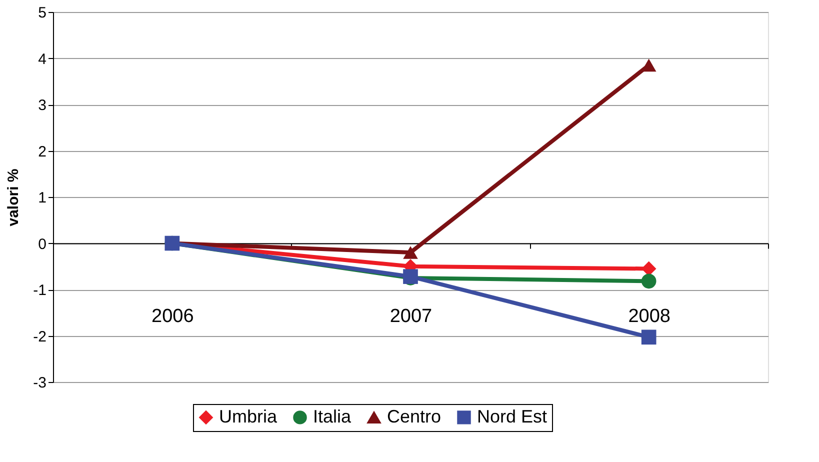 The height and width of the screenshot is (462, 819). I want to click on y-tick-label: 4, so click(42, 59).